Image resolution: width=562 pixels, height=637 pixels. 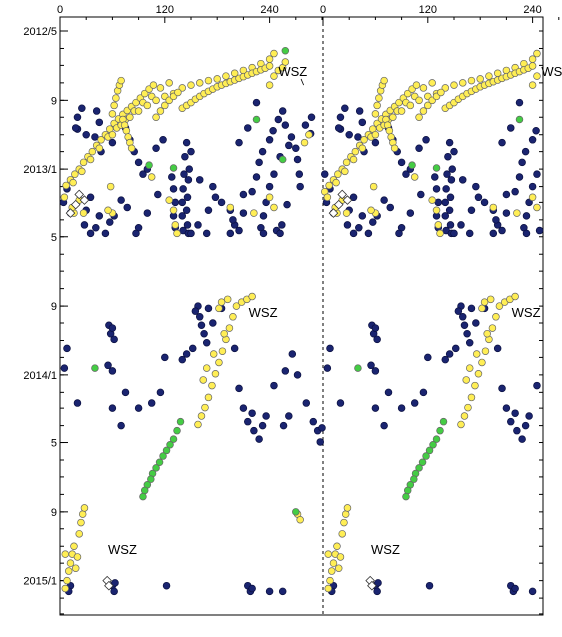 What do you see at coordinates (109, 585) in the screenshot?
I see `marker-diamond-left` at bounding box center [109, 585].